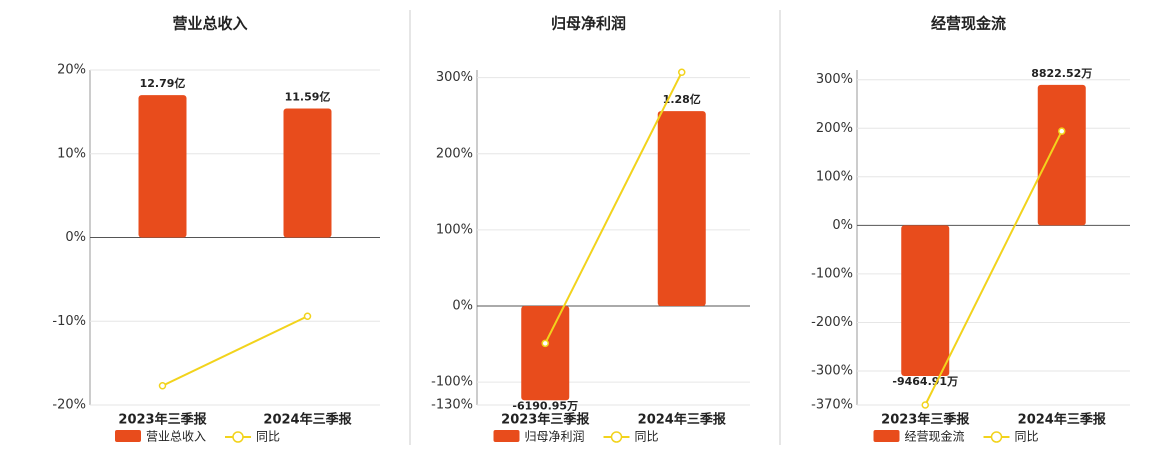  Describe the element at coordinates (209, 24) in the screenshot. I see `chart-title: 营业总收入` at that location.